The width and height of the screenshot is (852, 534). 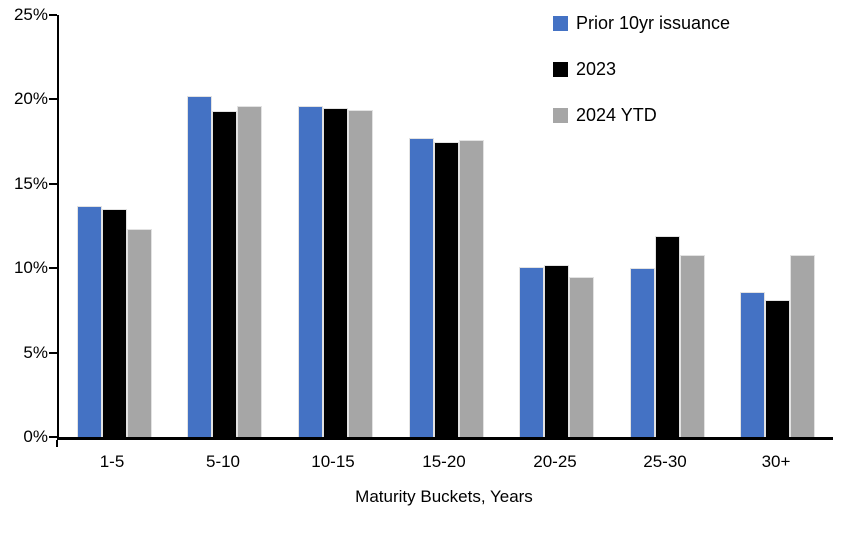 I want to click on x-tick-label: 10-15, so click(x=333, y=461).